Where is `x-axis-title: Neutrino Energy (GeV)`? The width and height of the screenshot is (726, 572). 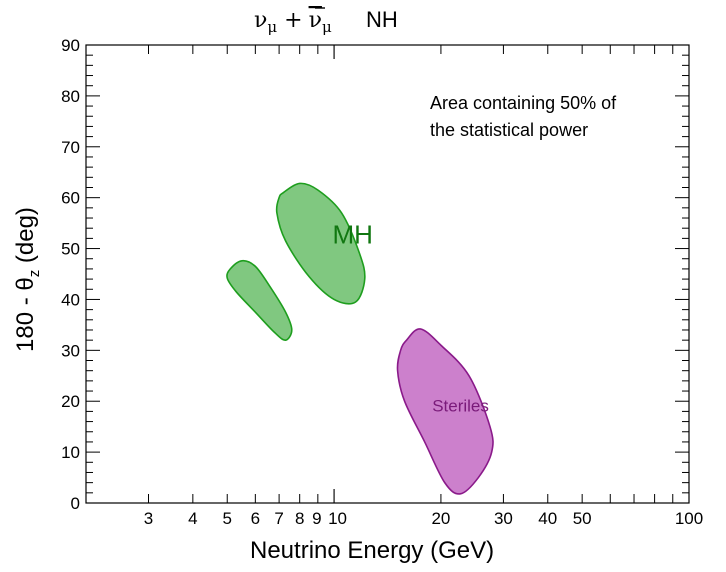 x-axis-title: Neutrino Energy (GeV) is located at coordinates (372, 550).